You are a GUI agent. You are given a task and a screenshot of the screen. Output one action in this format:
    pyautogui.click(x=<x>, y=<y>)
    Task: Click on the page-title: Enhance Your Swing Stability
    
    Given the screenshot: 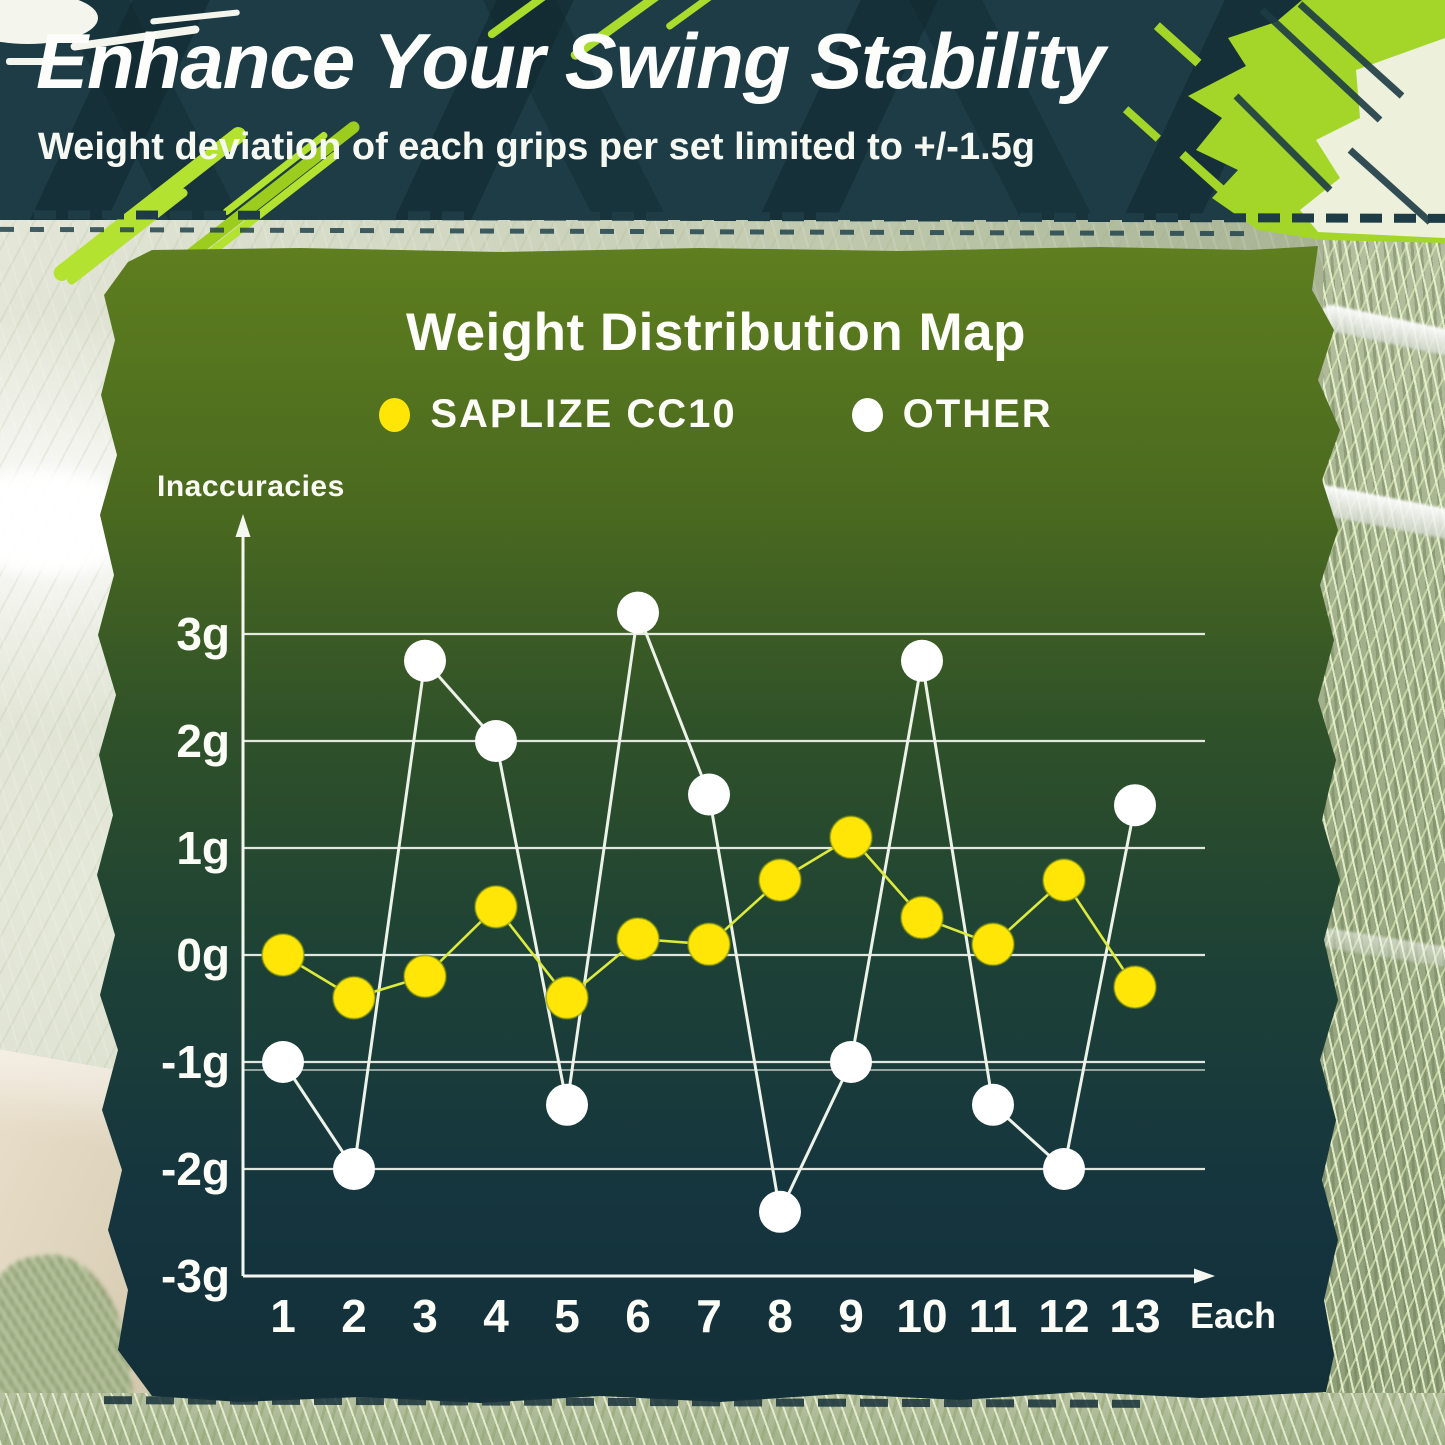 What is the action you would take?
    pyautogui.click(x=571, y=61)
    